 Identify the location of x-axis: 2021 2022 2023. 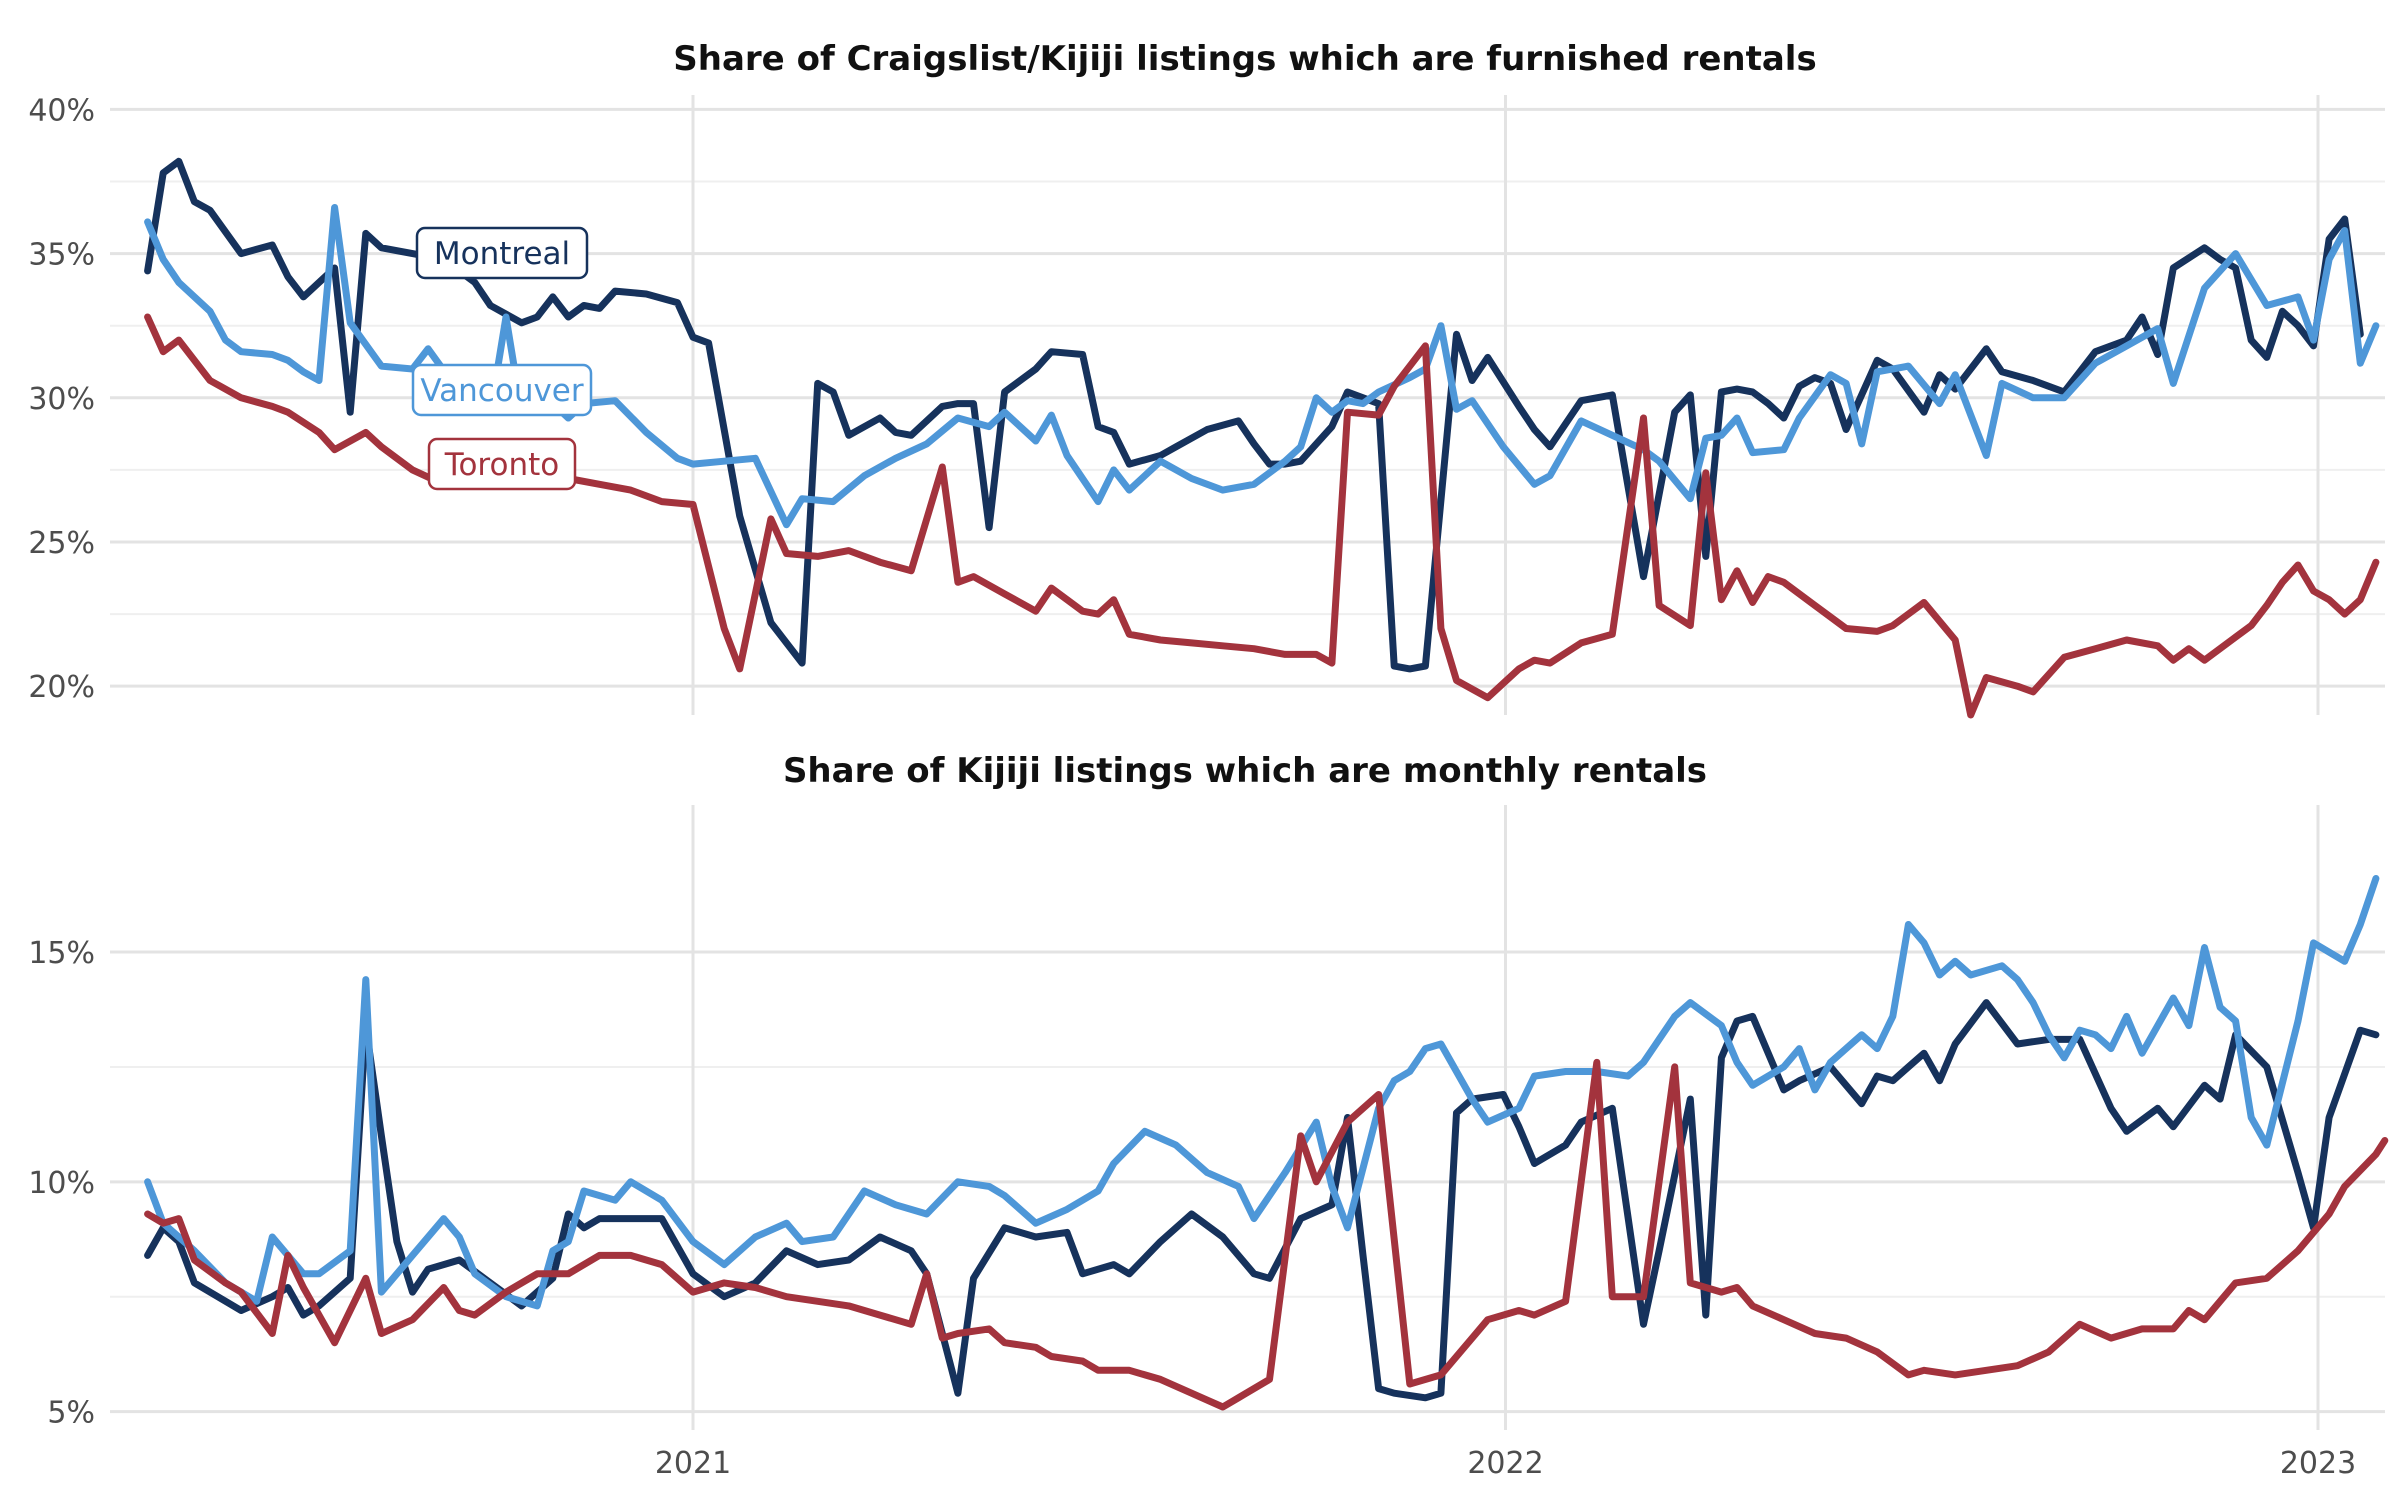
(1505, 1463).